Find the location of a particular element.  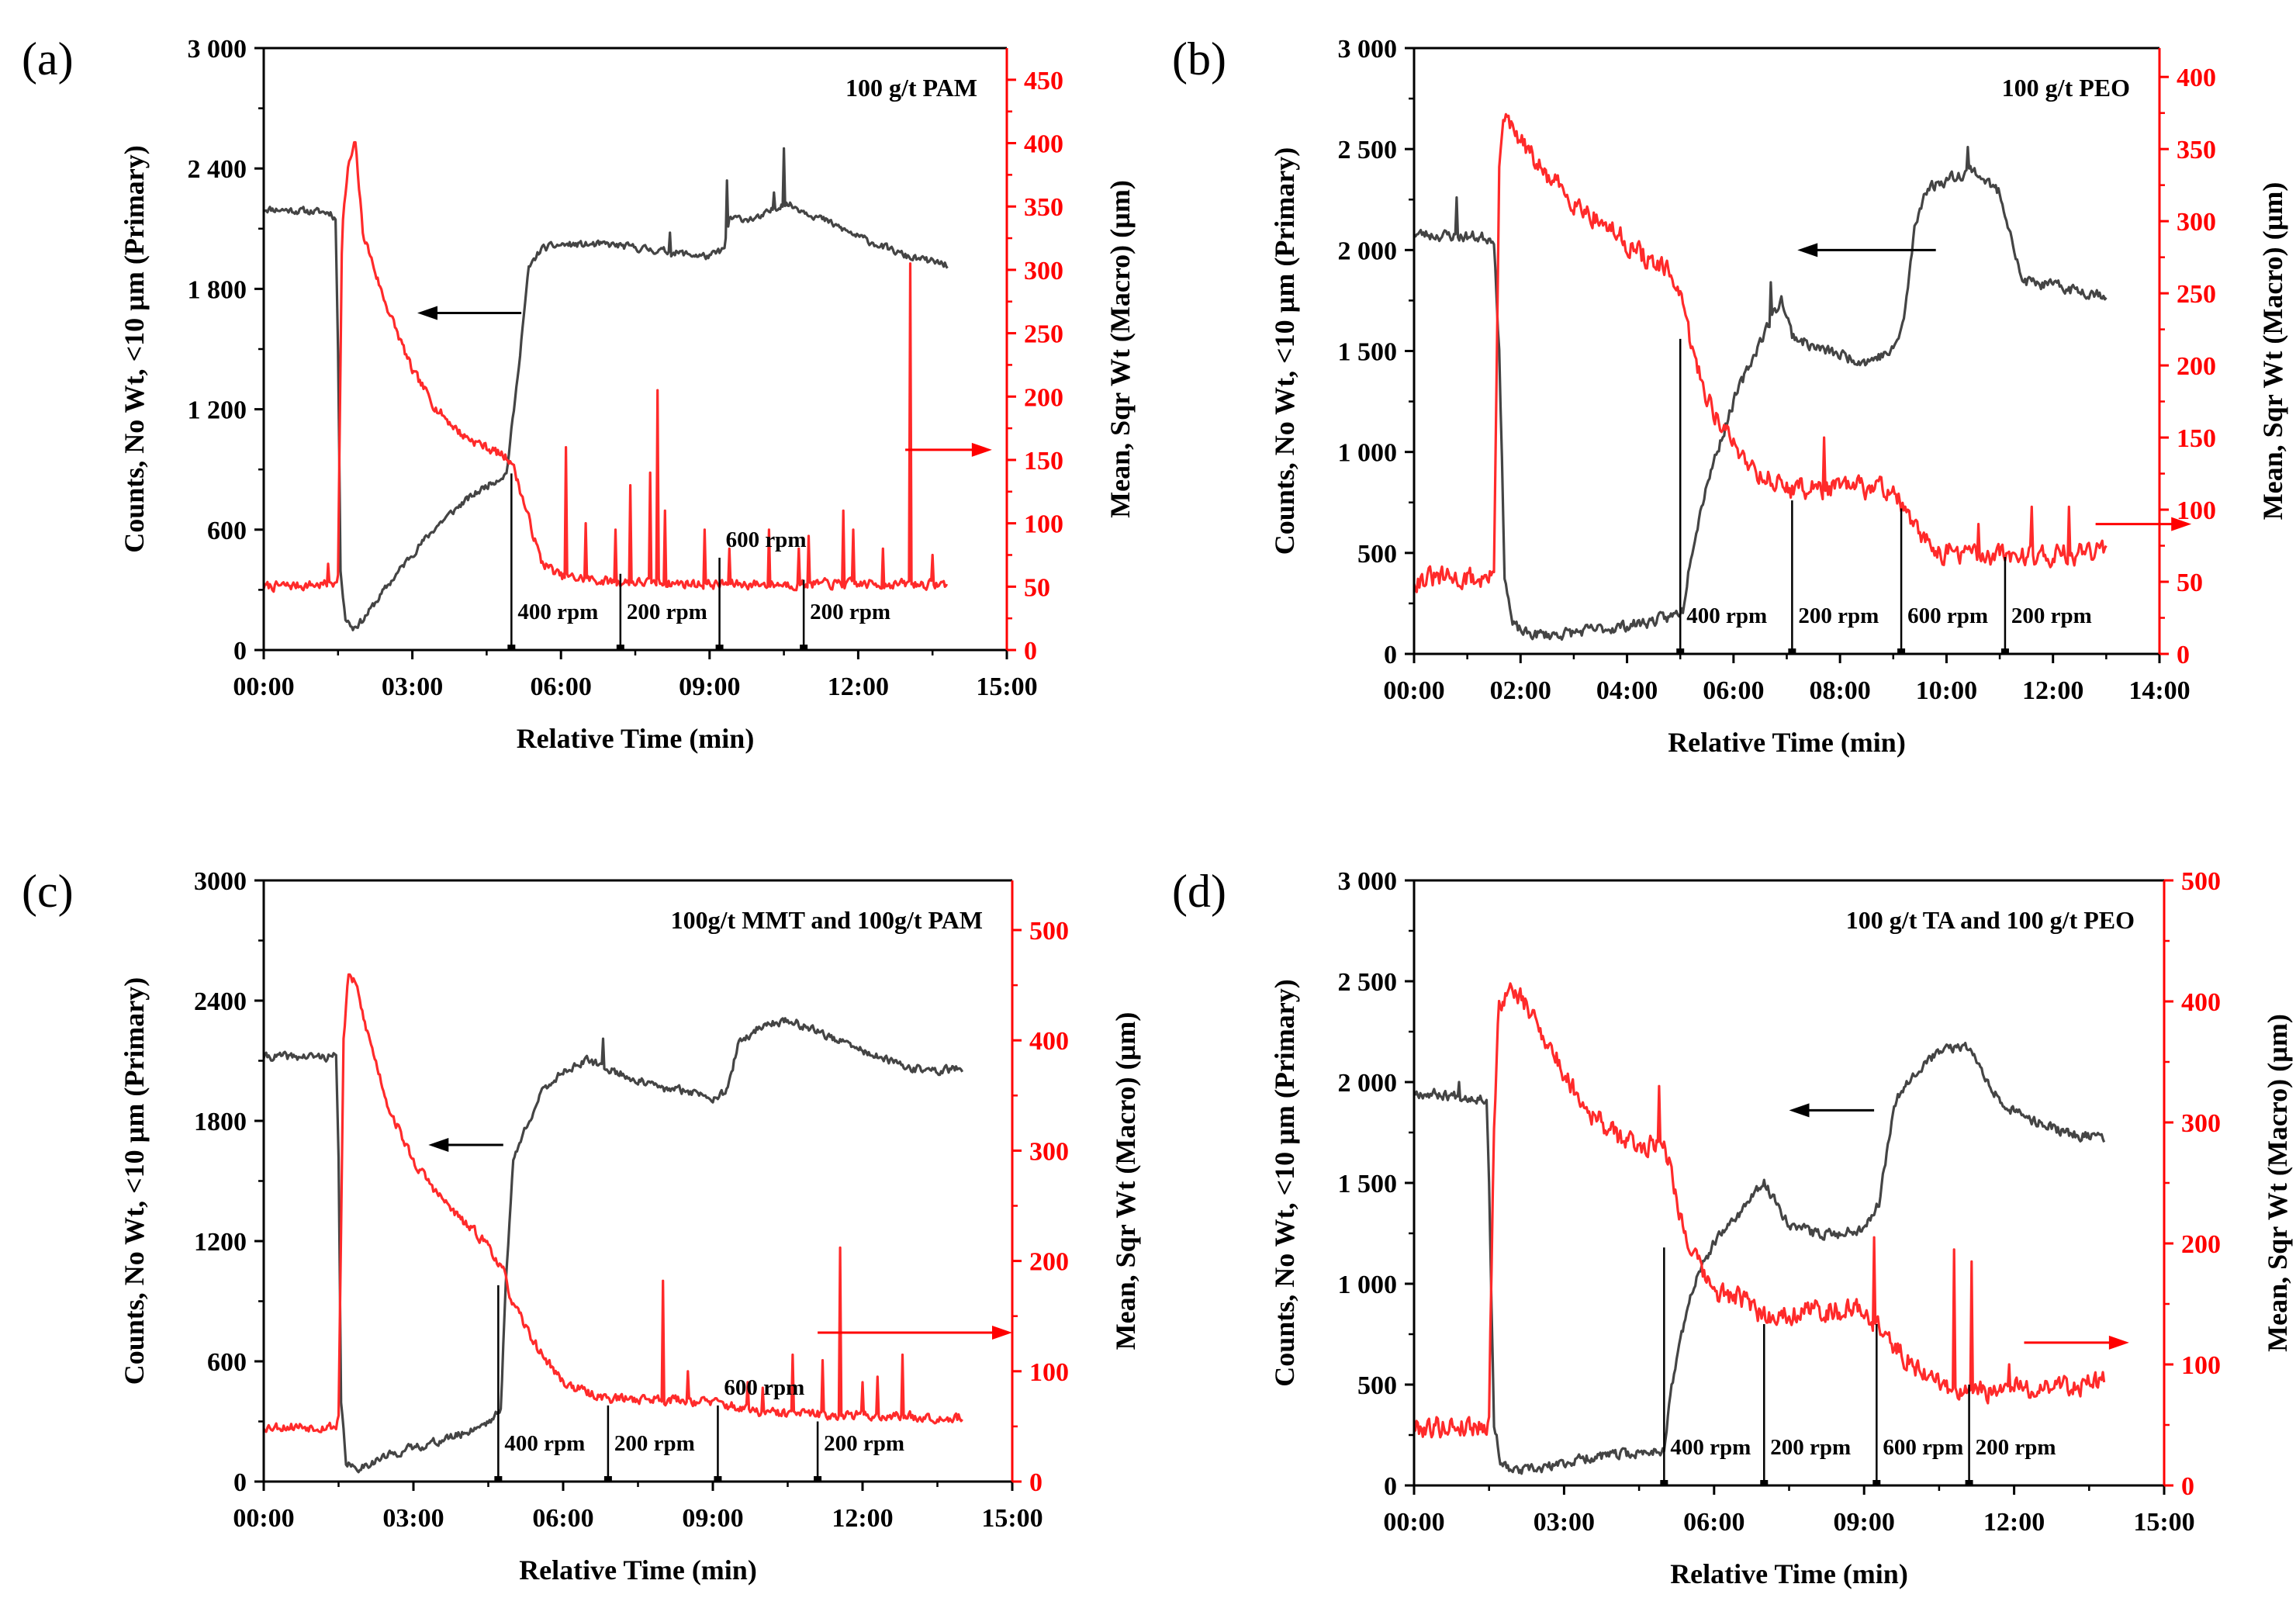

y-tick-label: 2400 is located at coordinates (221, 1001).